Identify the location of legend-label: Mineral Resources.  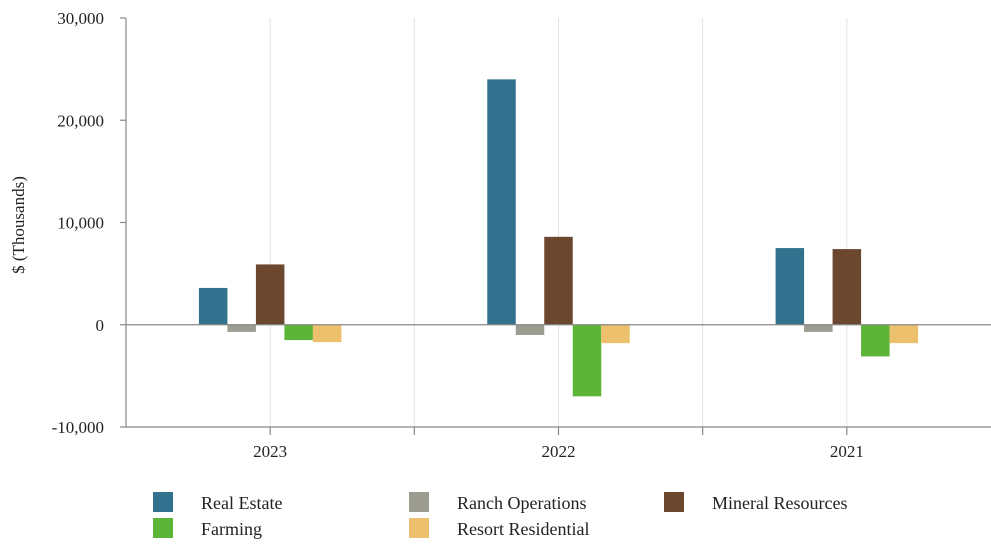
(779, 503).